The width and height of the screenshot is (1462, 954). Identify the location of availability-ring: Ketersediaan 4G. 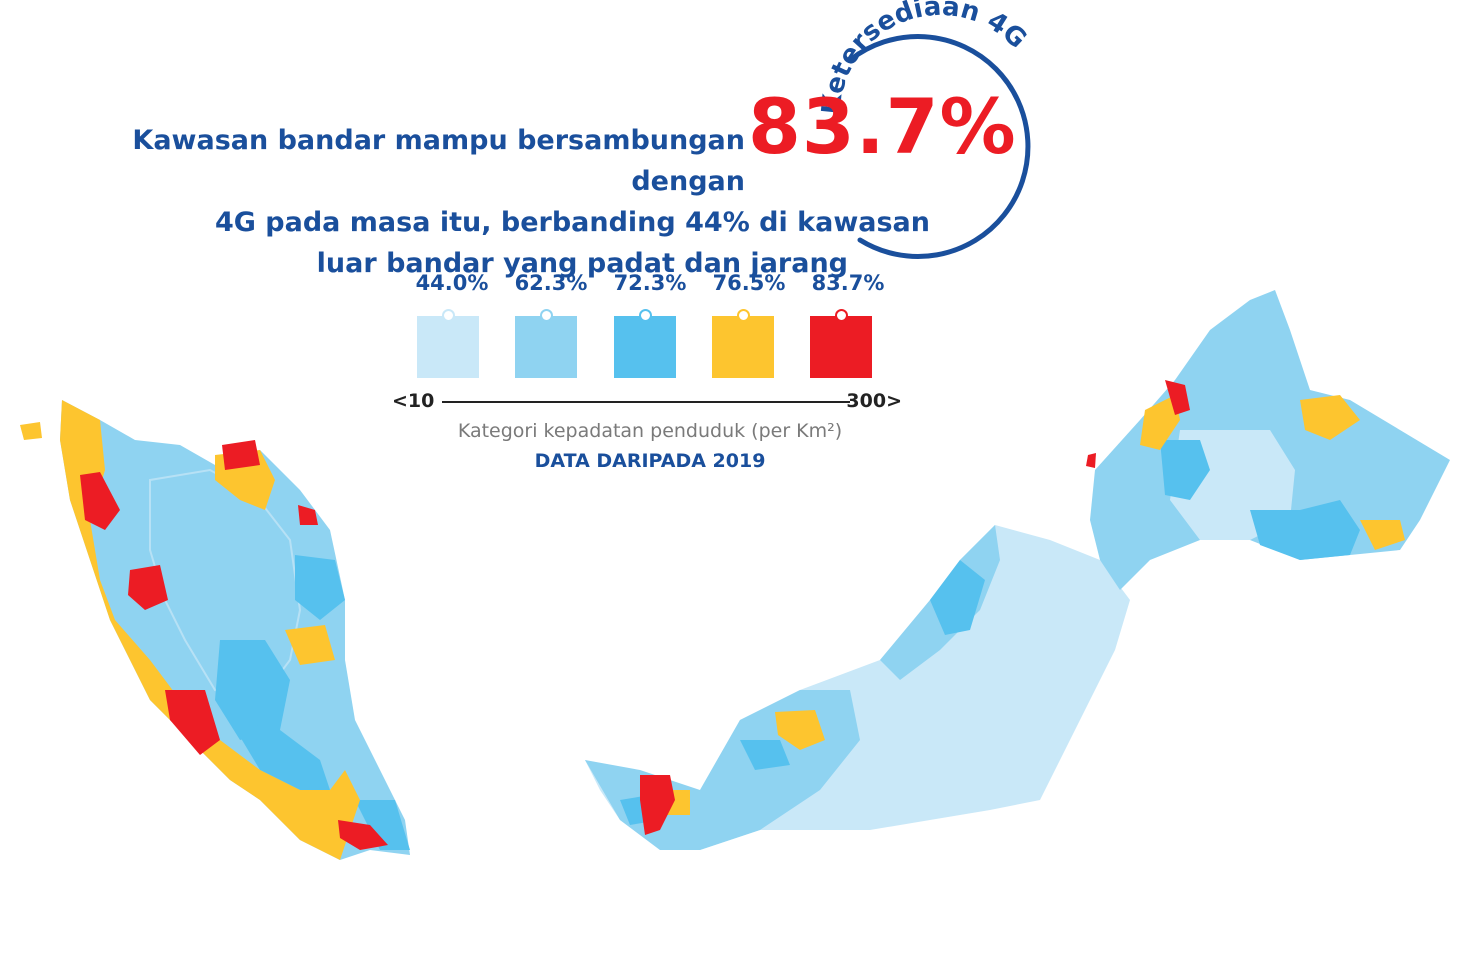
(926, 130).